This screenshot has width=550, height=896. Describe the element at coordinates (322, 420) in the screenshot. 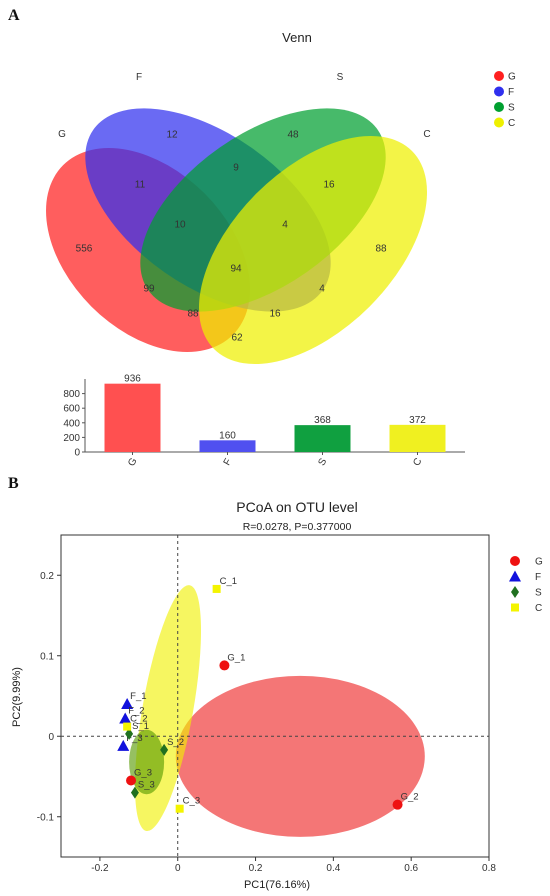

I see `bar-data-label: 368` at that location.